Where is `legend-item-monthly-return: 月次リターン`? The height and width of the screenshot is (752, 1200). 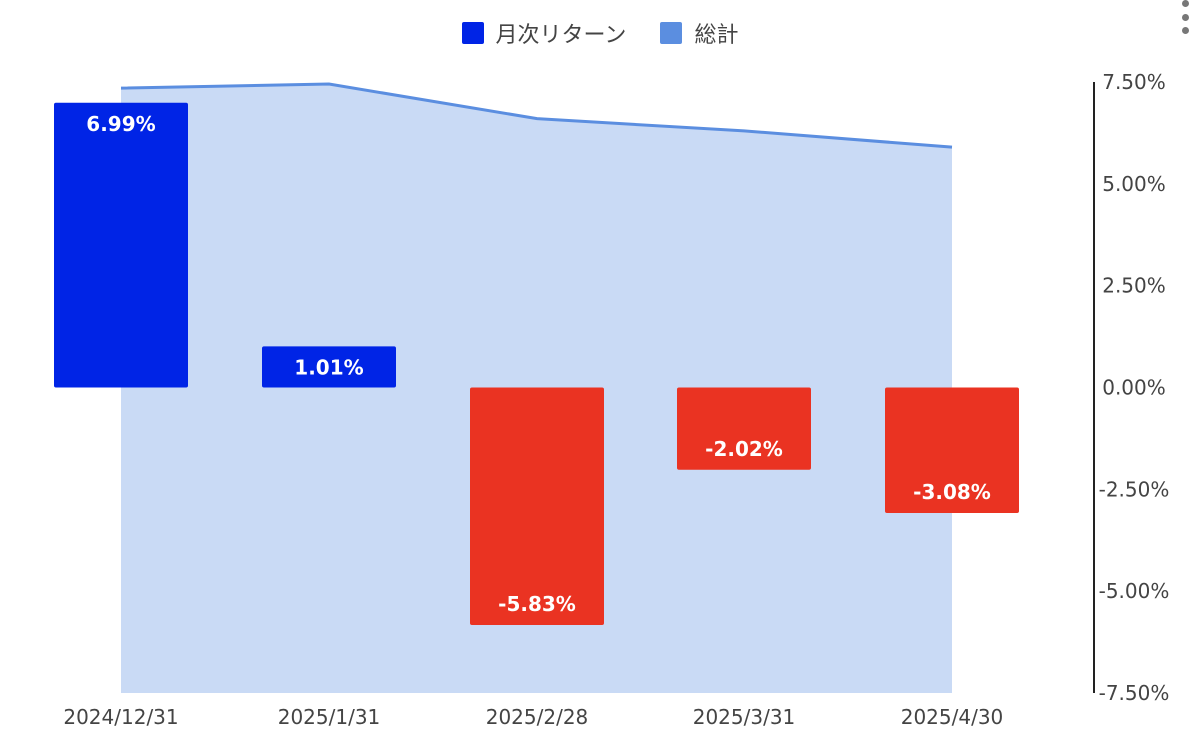 legend-item-monthly-return: 月次リターン is located at coordinates (544, 33).